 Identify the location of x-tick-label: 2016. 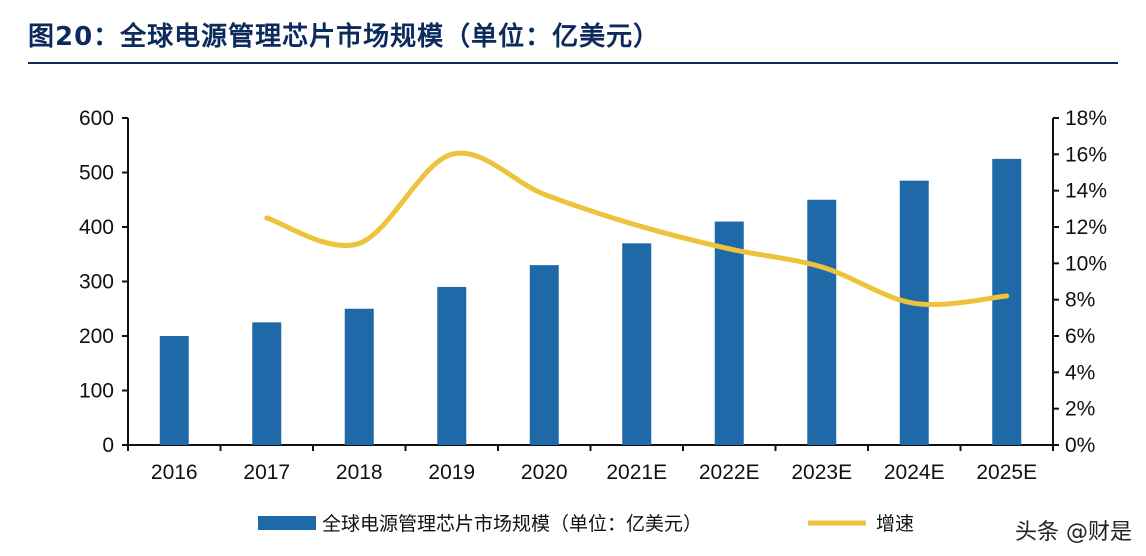
(174, 472).